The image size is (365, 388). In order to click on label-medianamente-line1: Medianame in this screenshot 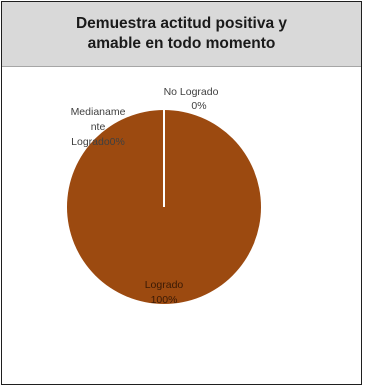, I will do `click(98, 112)`.